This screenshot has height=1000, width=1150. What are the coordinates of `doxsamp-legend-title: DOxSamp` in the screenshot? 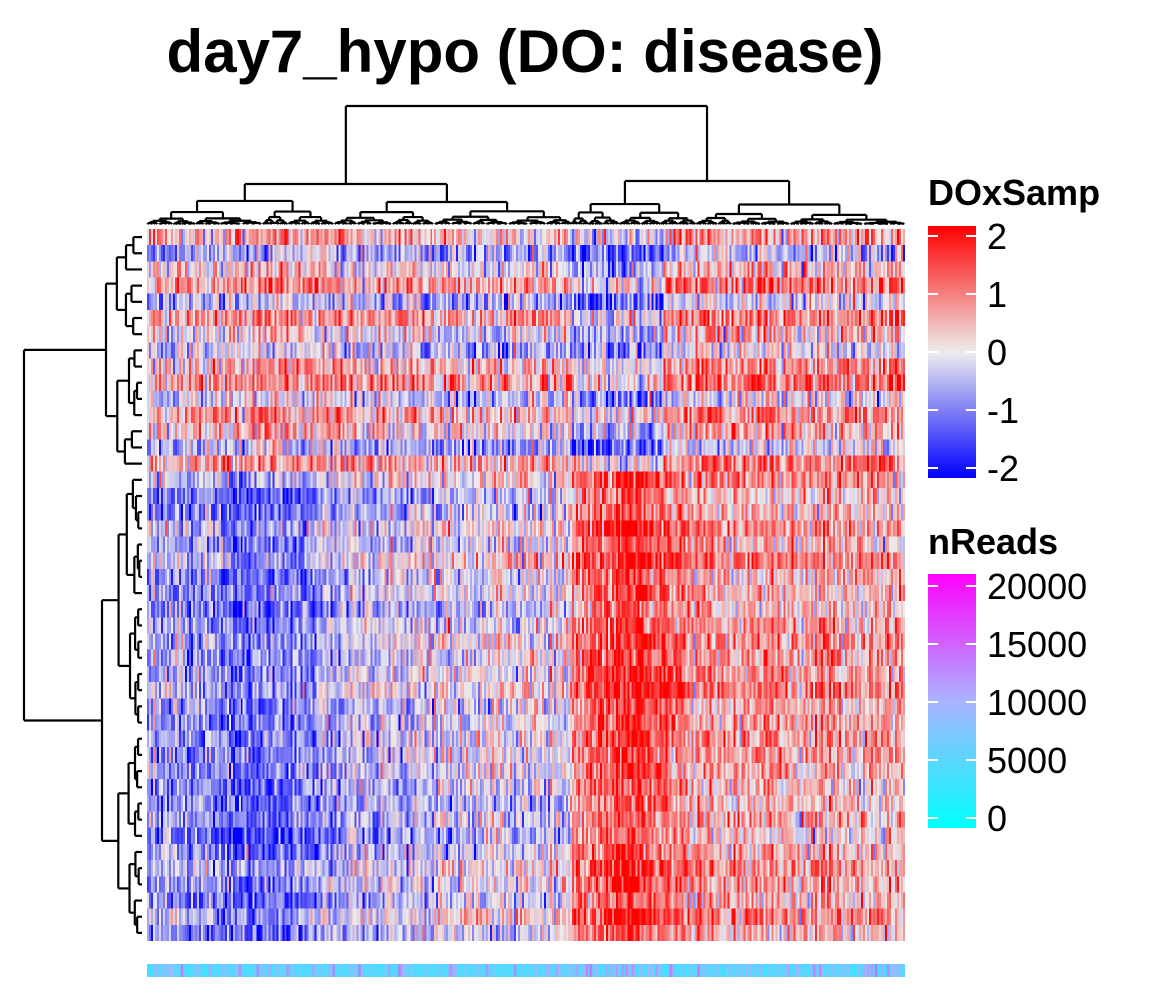 It's located at (1014, 192).